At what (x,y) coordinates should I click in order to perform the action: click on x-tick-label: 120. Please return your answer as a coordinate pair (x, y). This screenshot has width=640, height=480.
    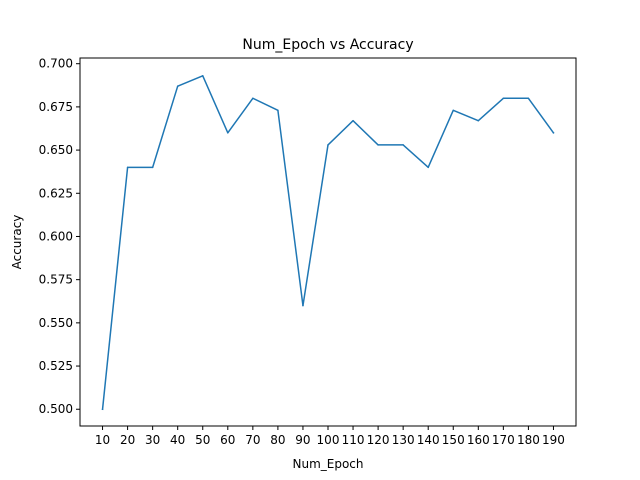
    Looking at the image, I should click on (378, 440).